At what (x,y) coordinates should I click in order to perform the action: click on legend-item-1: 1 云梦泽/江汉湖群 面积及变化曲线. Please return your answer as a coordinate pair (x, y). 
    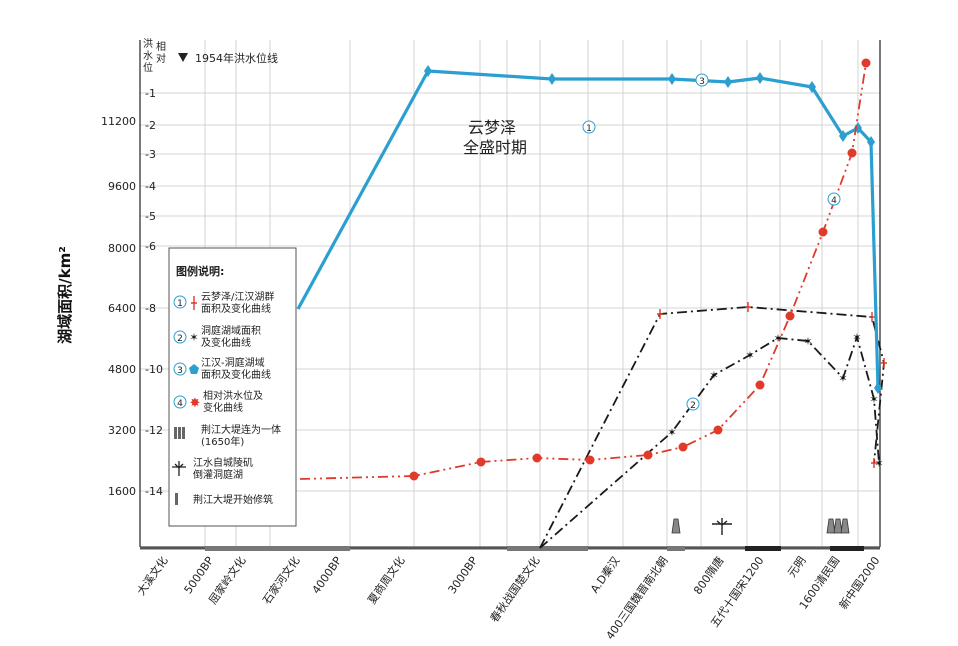
    Looking at the image, I should click on (223, 302).